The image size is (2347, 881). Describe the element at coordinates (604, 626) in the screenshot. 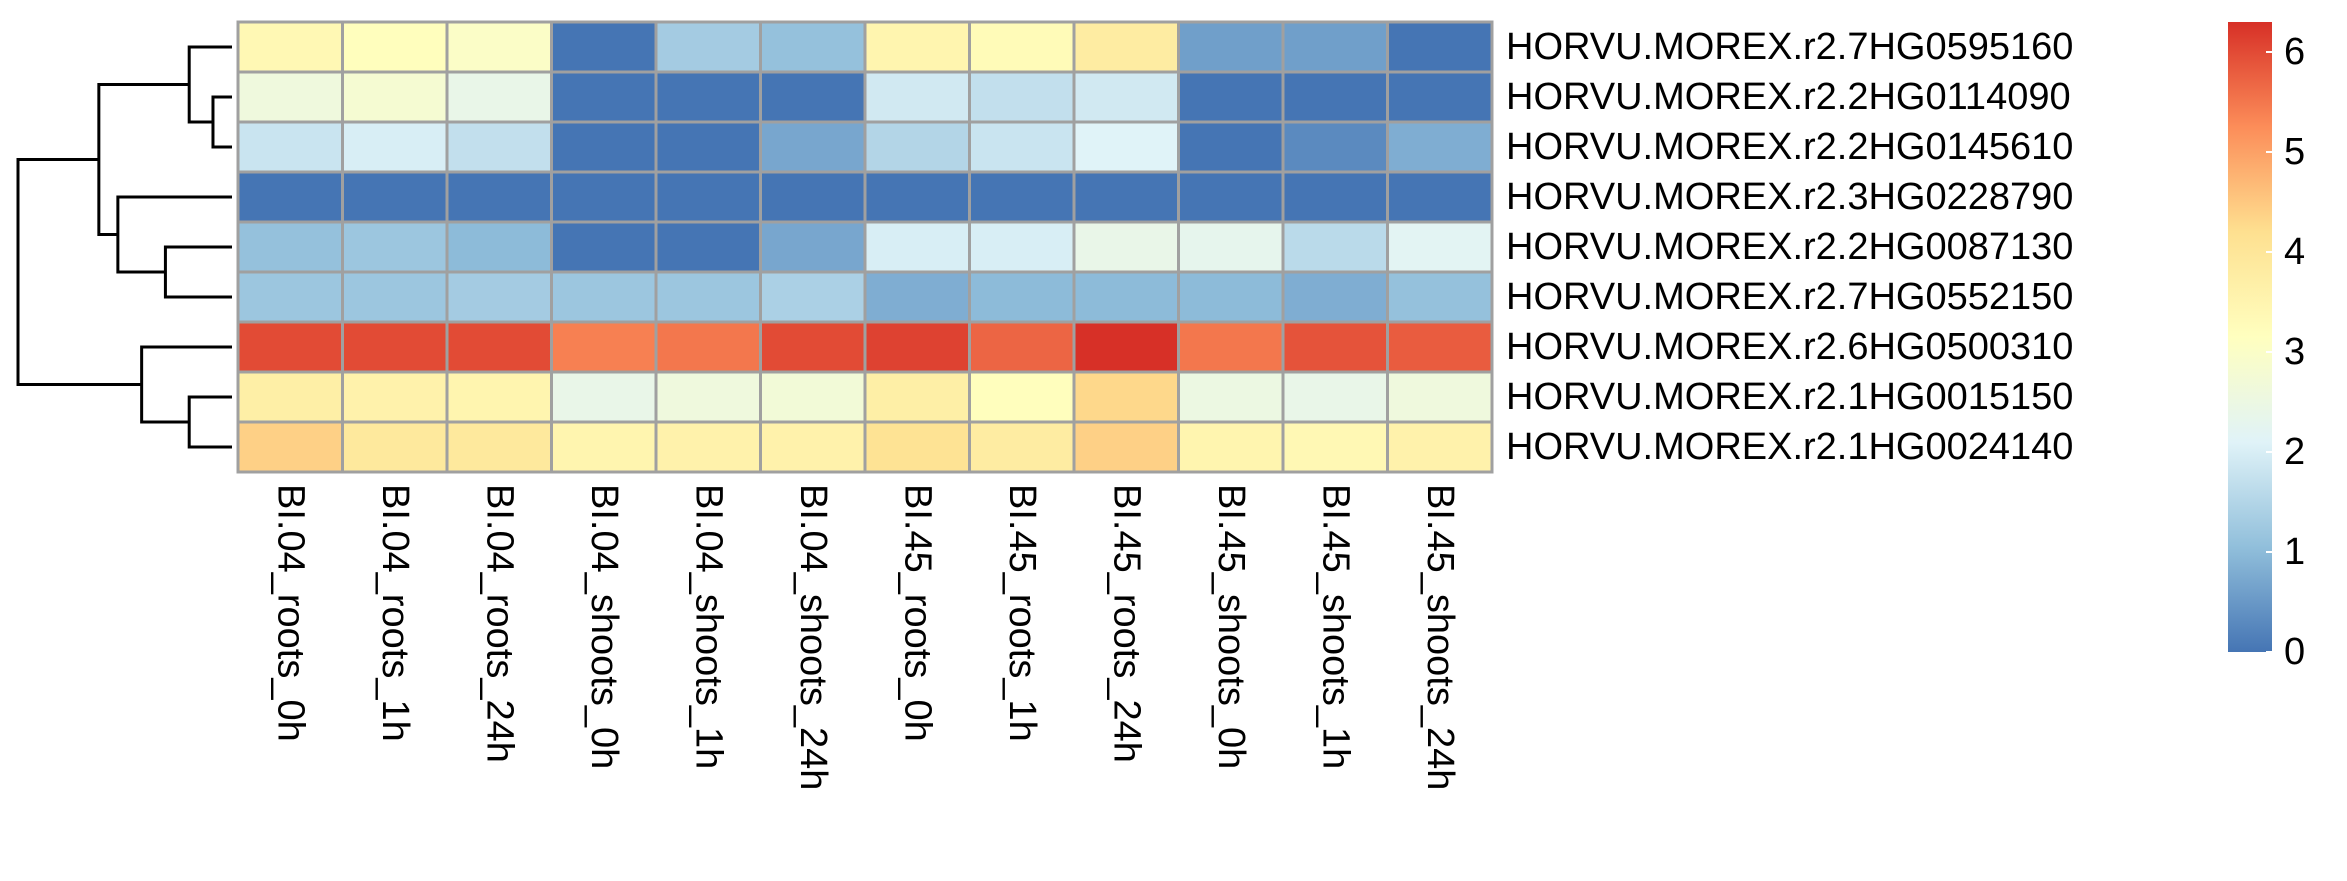

I see `column-label: BI.04_shoots_0h` at that location.